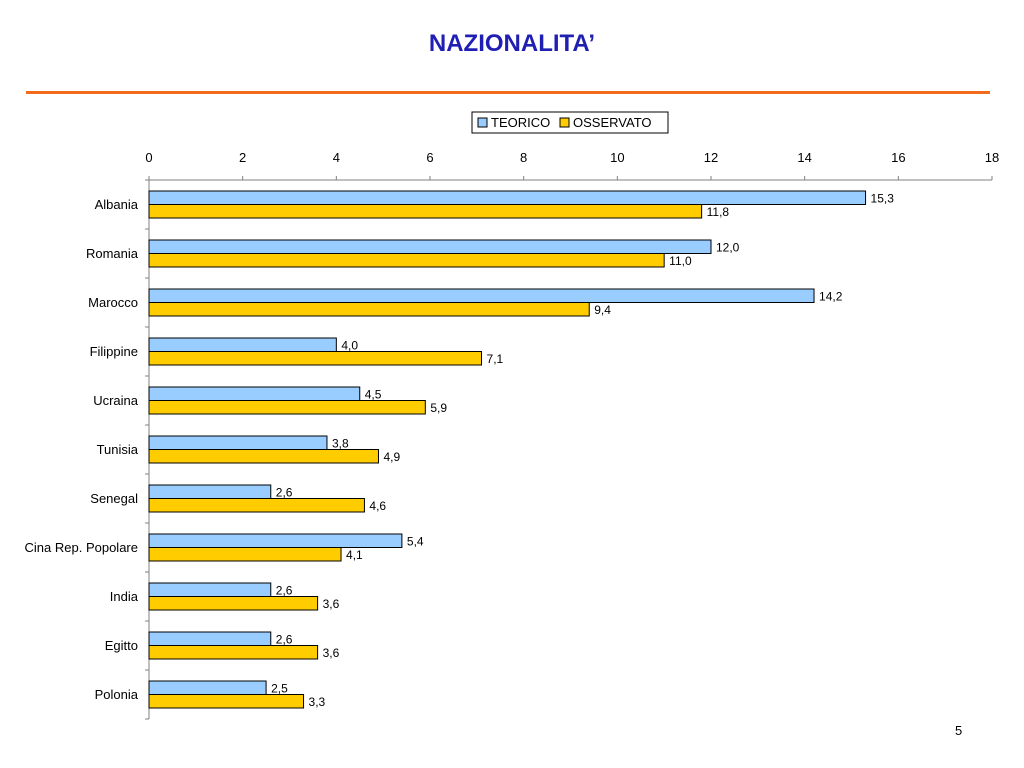 This screenshot has width=1024, height=768. Describe the element at coordinates (116, 400) in the screenshot. I see `category-label: Ucraina` at that location.